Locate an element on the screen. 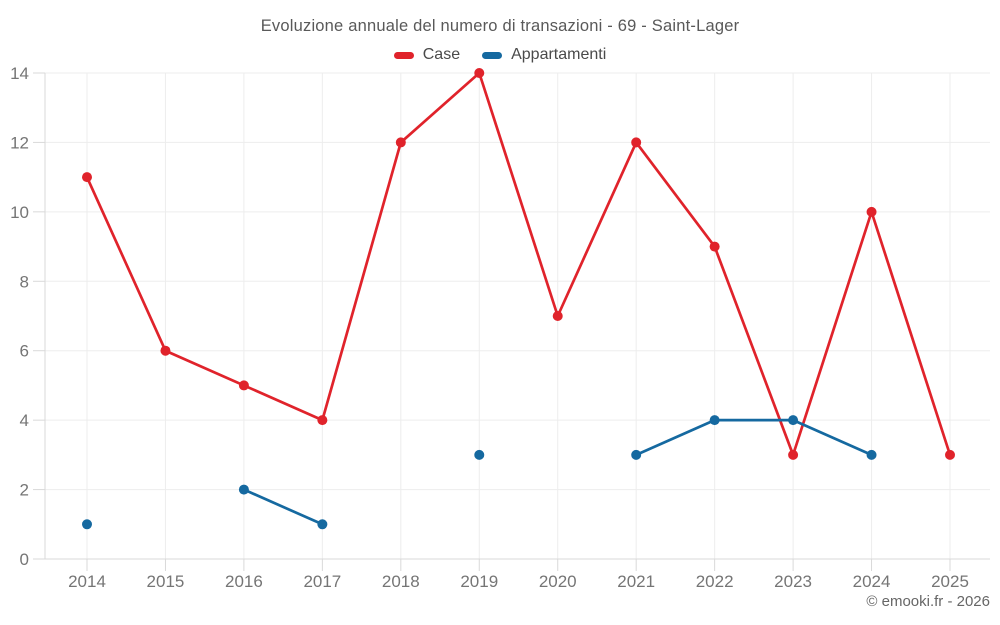 The height and width of the screenshot is (625, 1000). legend-swatch-case-icon is located at coordinates (403, 55).